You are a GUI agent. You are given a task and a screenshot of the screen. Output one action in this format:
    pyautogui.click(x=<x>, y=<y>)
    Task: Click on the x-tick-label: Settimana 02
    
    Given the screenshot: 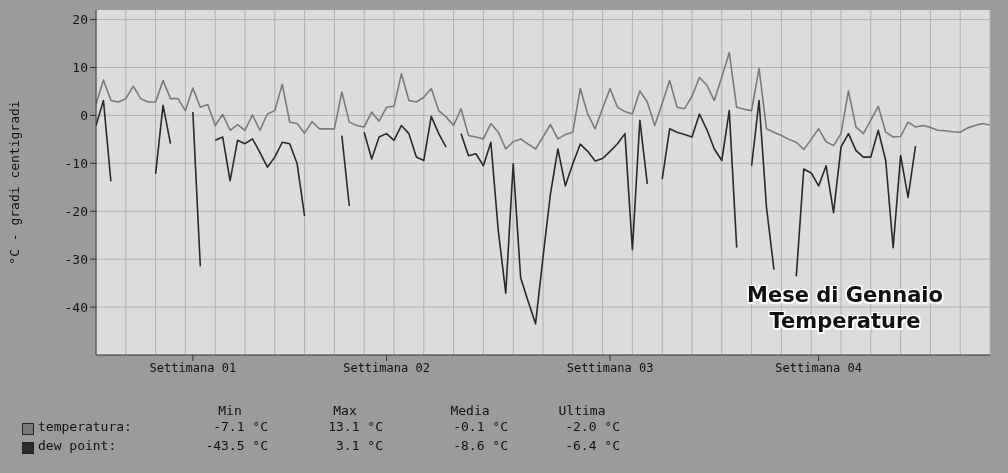 What is the action you would take?
    pyautogui.click(x=386, y=367)
    